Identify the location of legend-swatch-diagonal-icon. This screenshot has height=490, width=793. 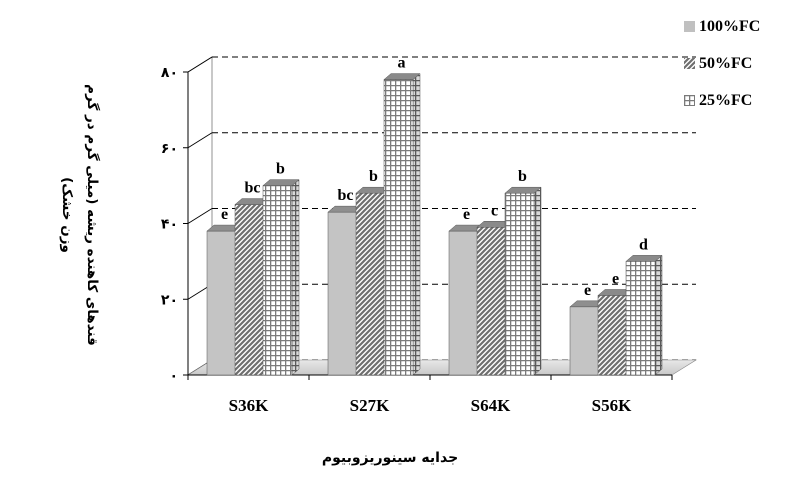
(689, 63).